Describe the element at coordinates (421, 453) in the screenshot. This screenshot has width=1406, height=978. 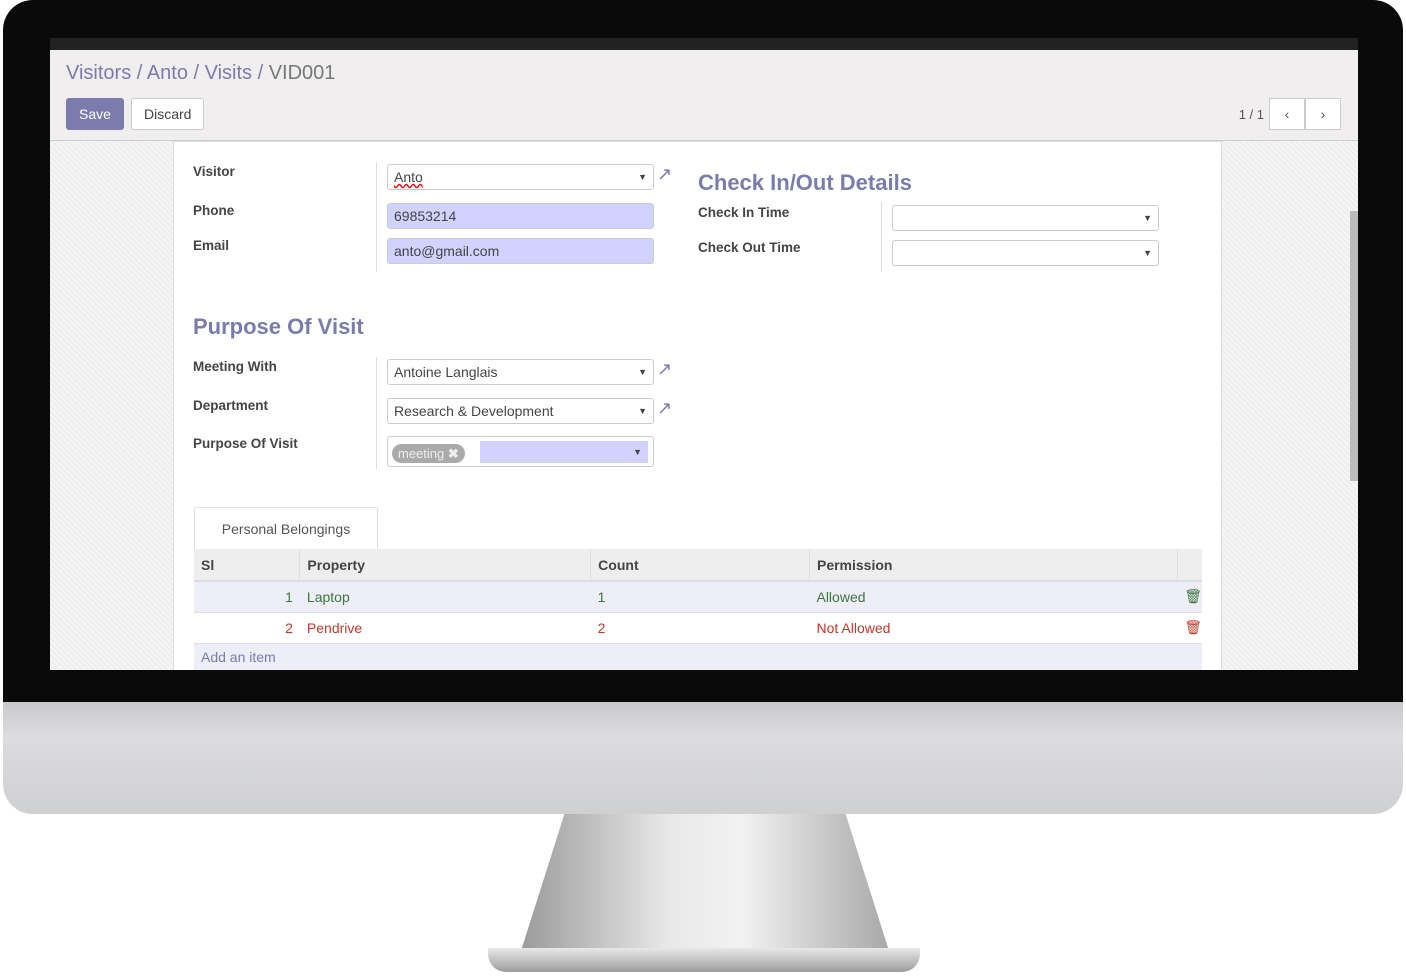
I see `purpose-tag-label: meeting` at that location.